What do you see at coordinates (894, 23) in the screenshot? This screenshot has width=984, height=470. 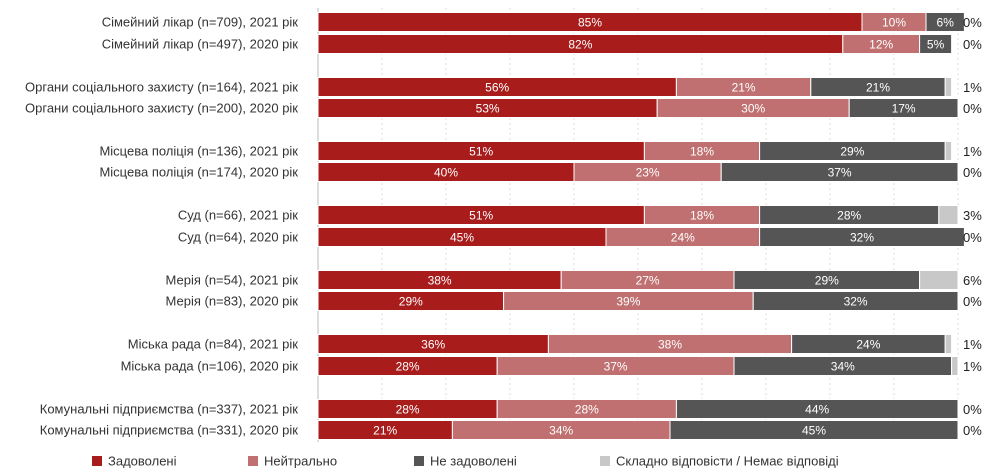 I see `segment-value-label: 10%` at bounding box center [894, 23].